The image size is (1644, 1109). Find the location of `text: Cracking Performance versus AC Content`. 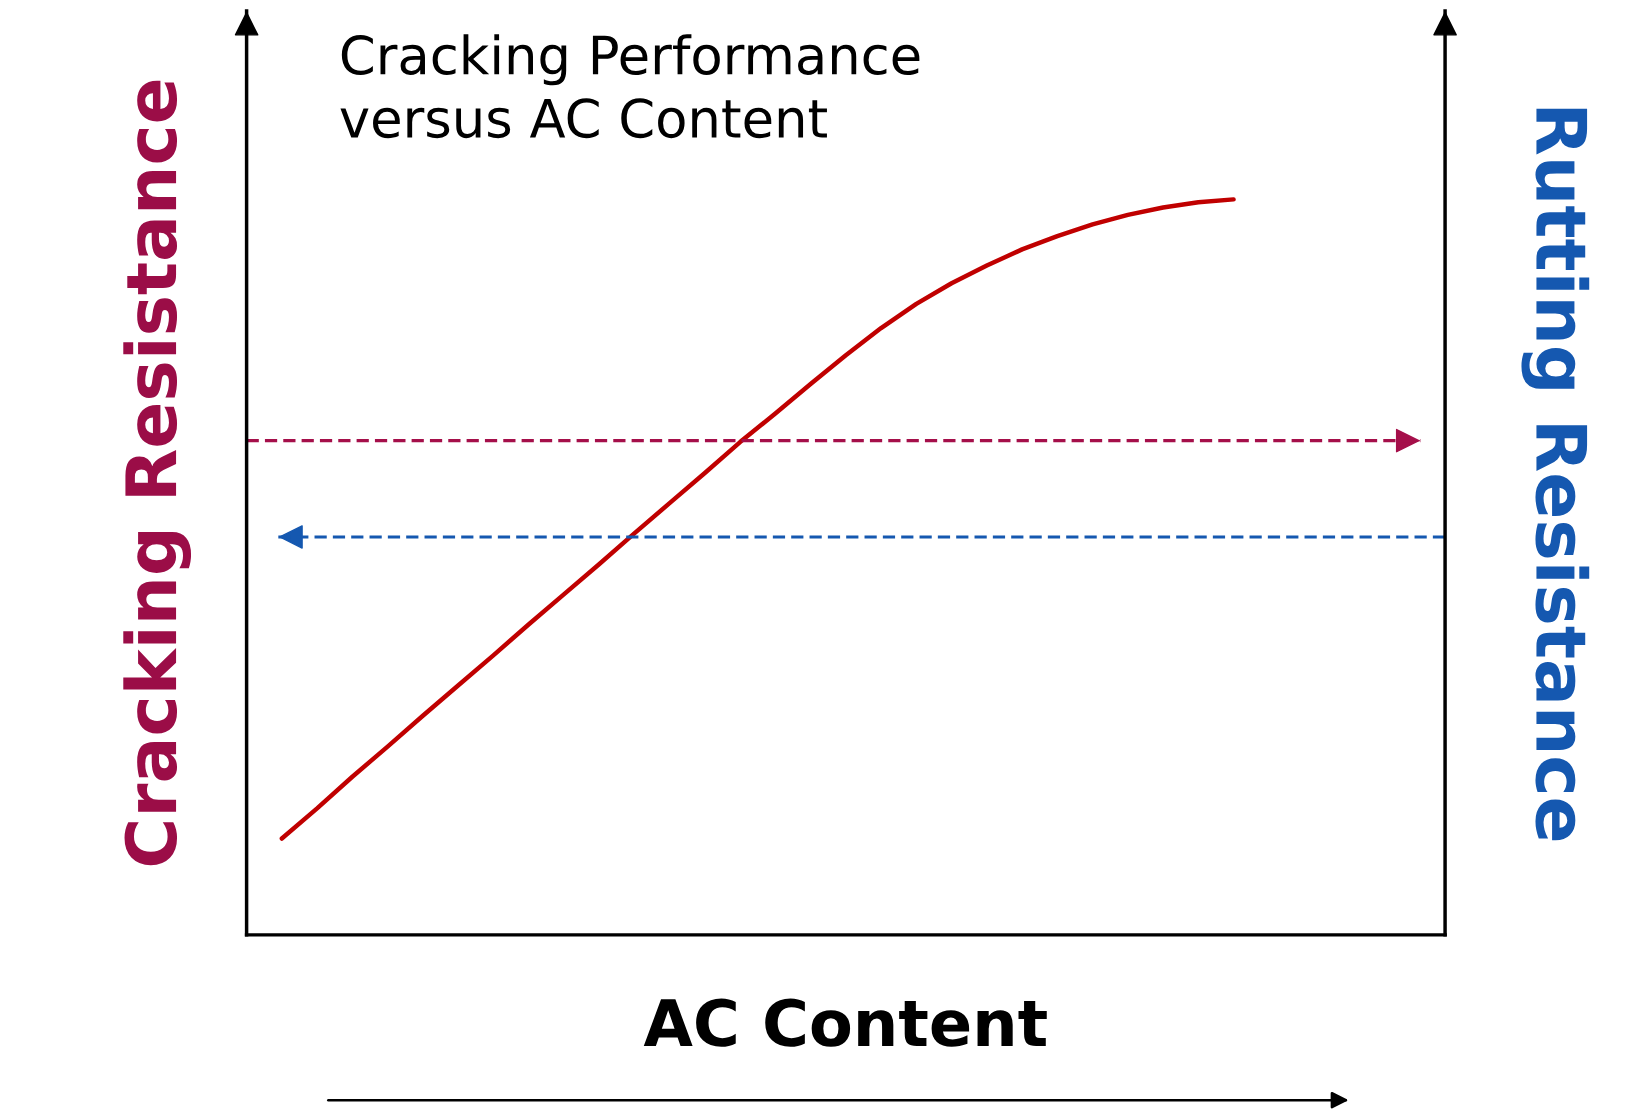

text: Cracking Performance versus AC Content is located at coordinates (630, 86).